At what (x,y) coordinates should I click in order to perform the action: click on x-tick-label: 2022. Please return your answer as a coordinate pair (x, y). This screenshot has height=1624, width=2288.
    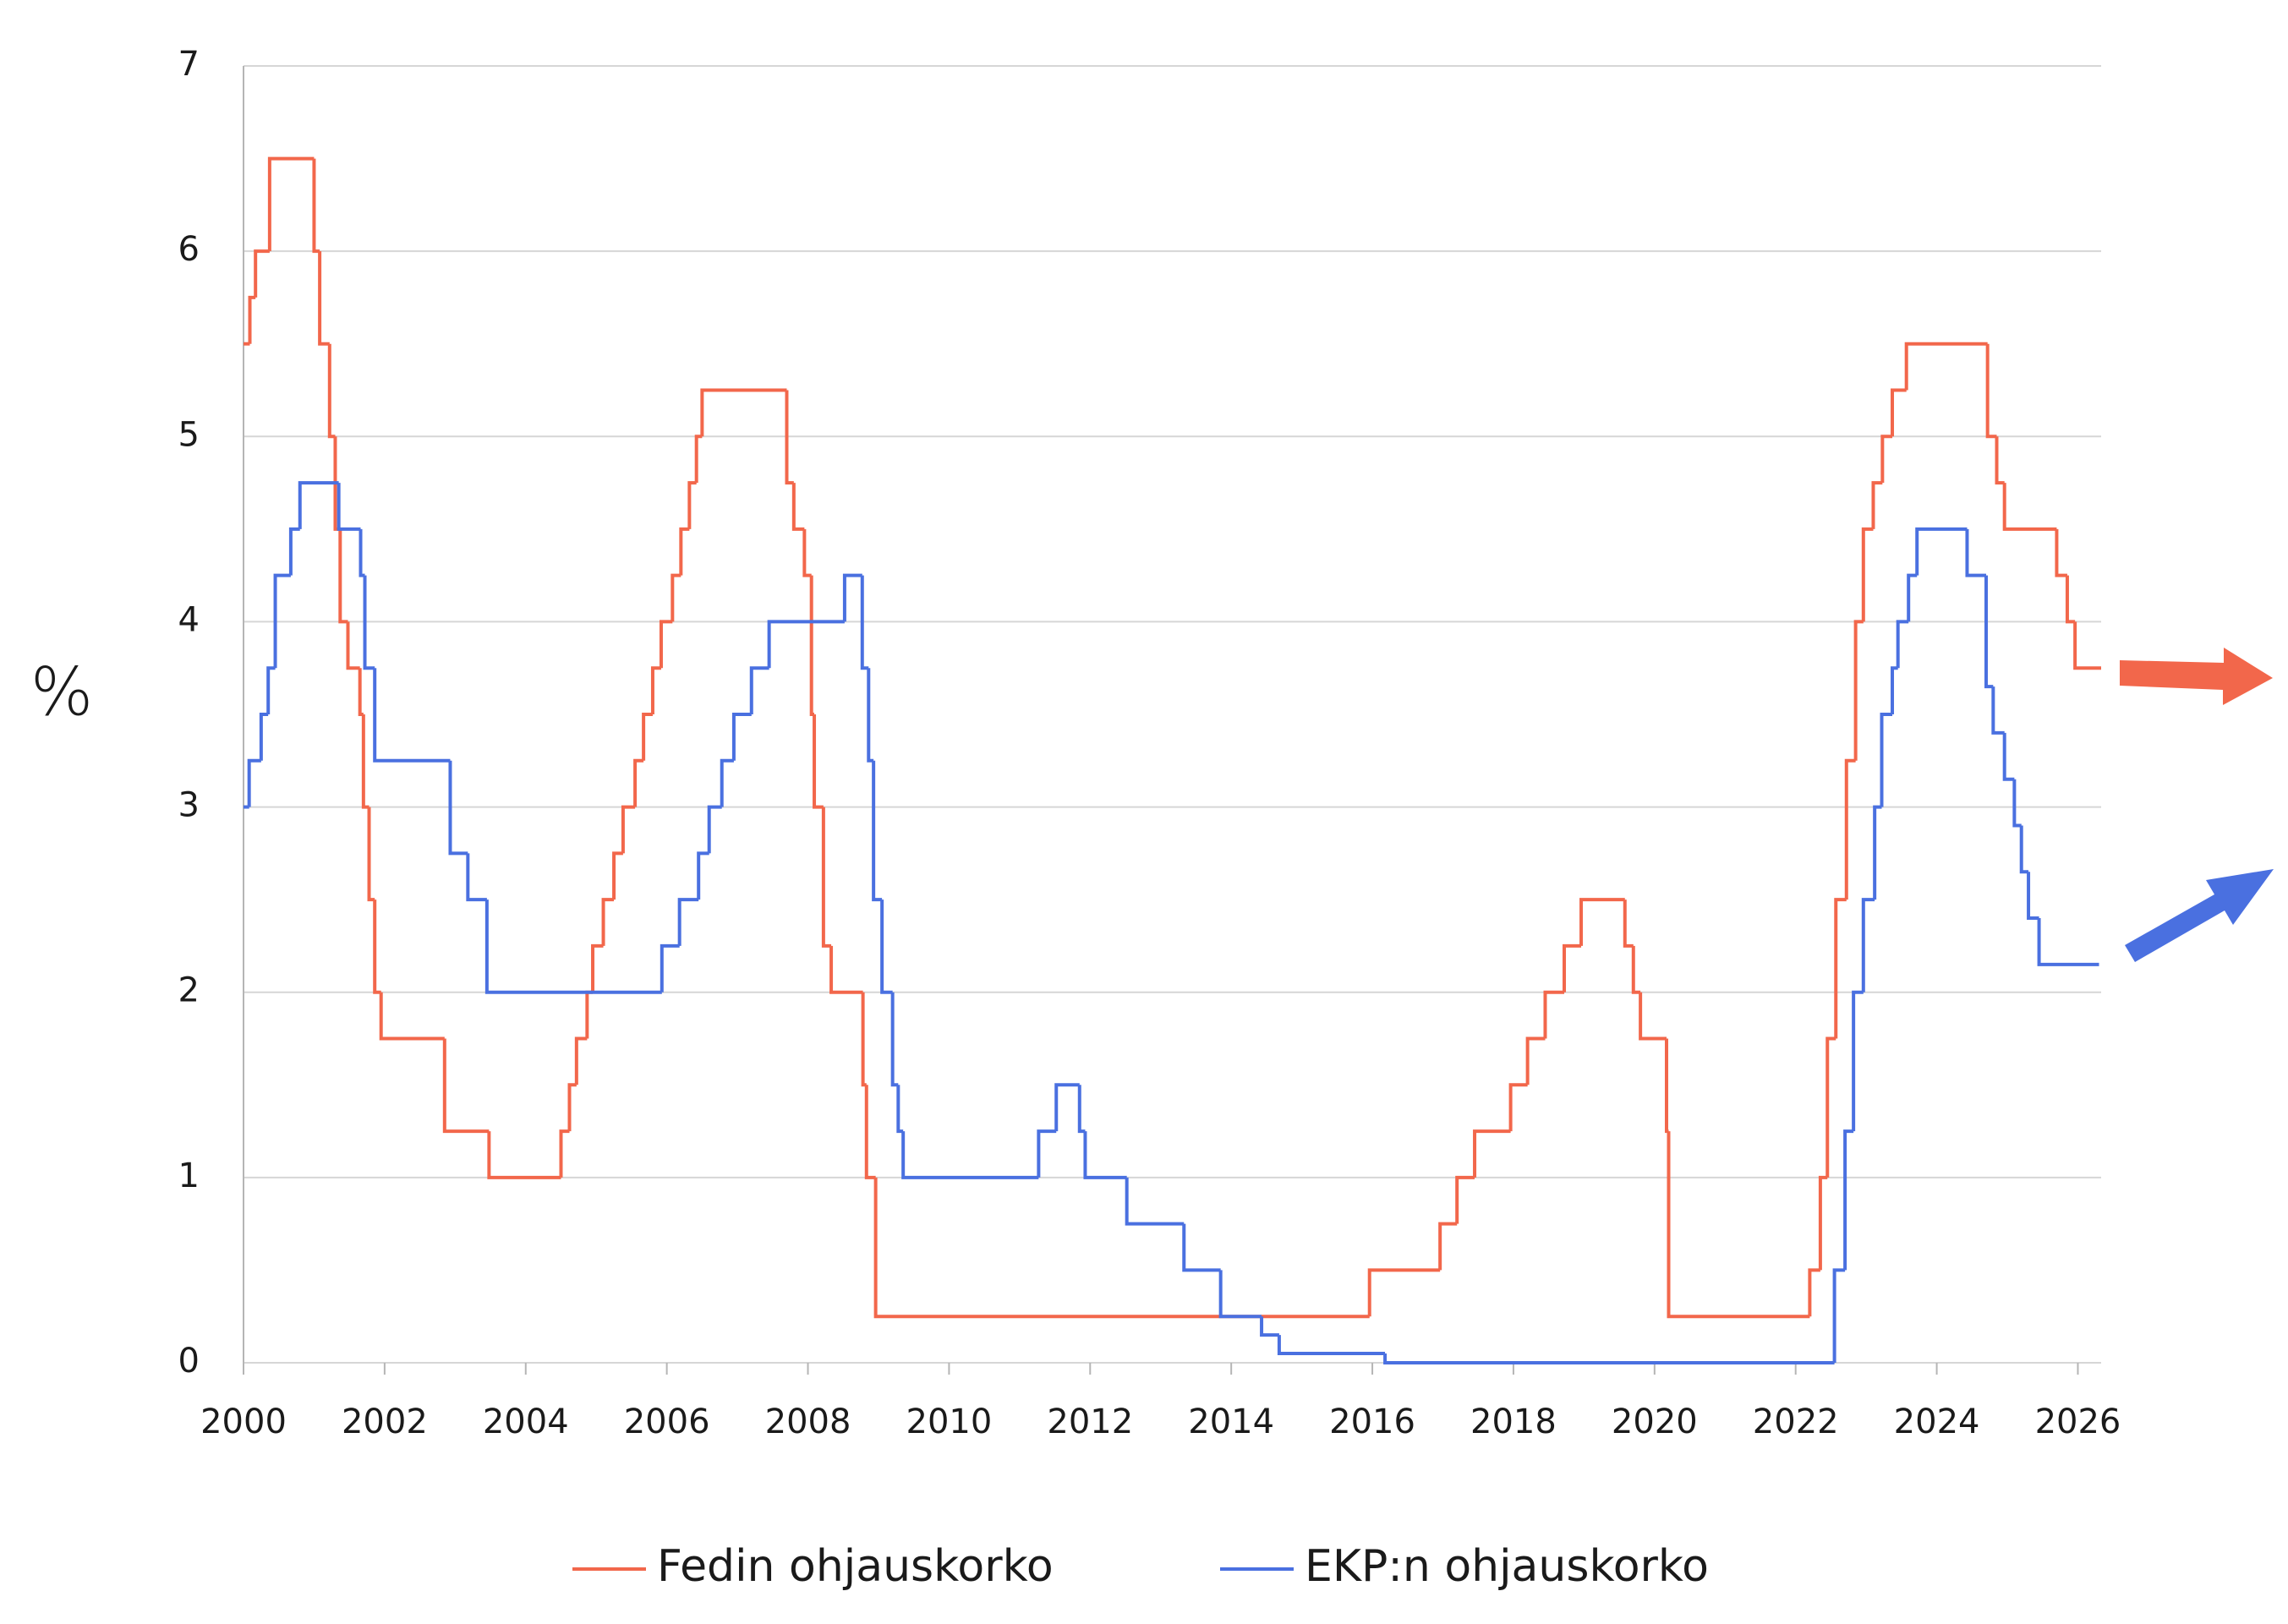
    Looking at the image, I should click on (1796, 1422).